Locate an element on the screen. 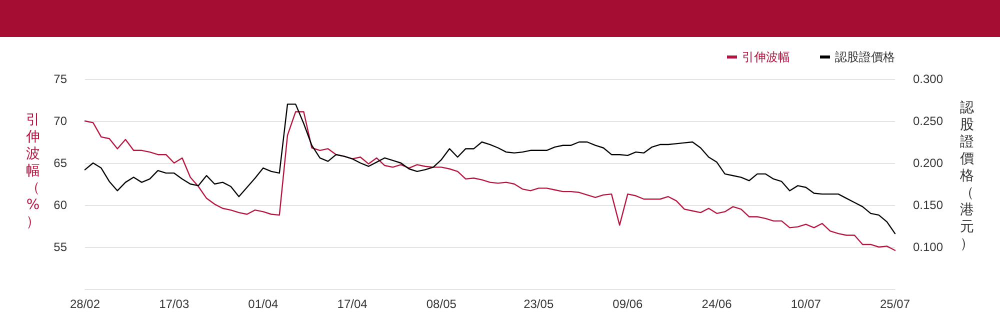 Image resolution: width=1000 pixels, height=324 pixels. y-axis-title: 引伸波幅（%） is located at coordinates (33, 171).